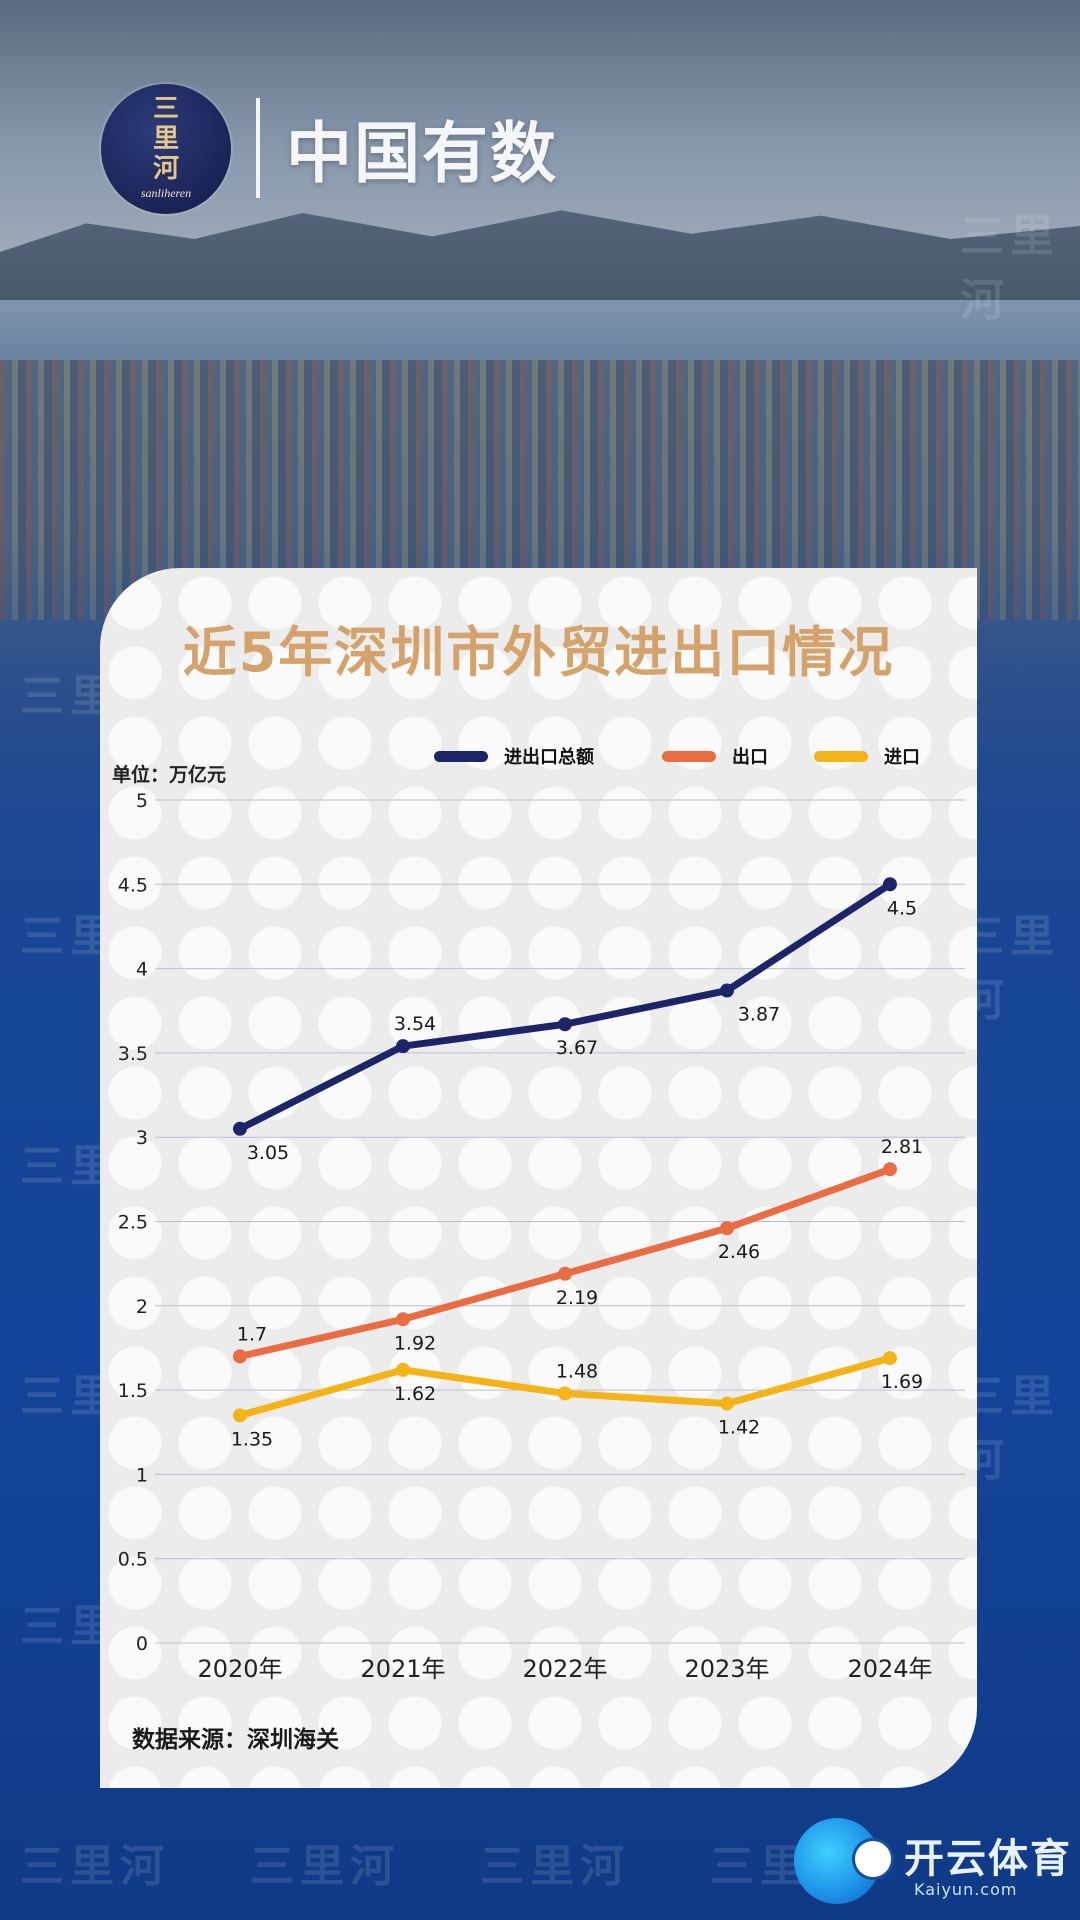 The image size is (1080, 1920). Describe the element at coordinates (252, 1334) in the screenshot. I see `data-label-export: 1.7` at that location.